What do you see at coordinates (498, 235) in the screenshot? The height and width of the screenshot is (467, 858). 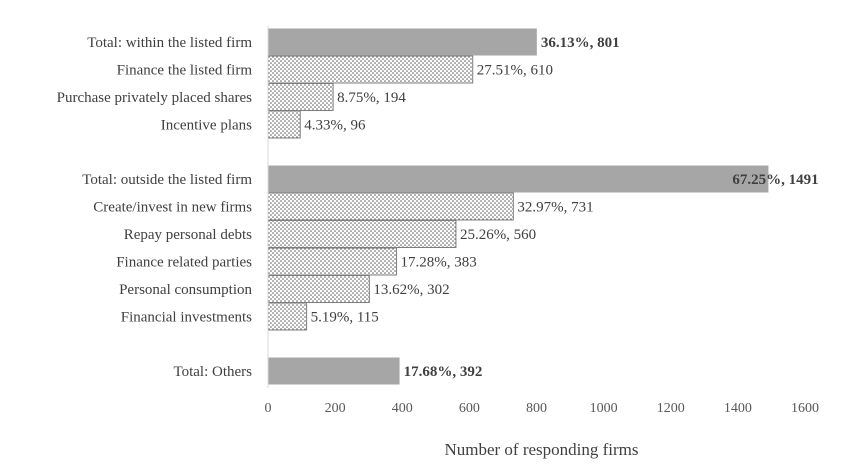 I see `data-label: 25.26%, 560` at bounding box center [498, 235].